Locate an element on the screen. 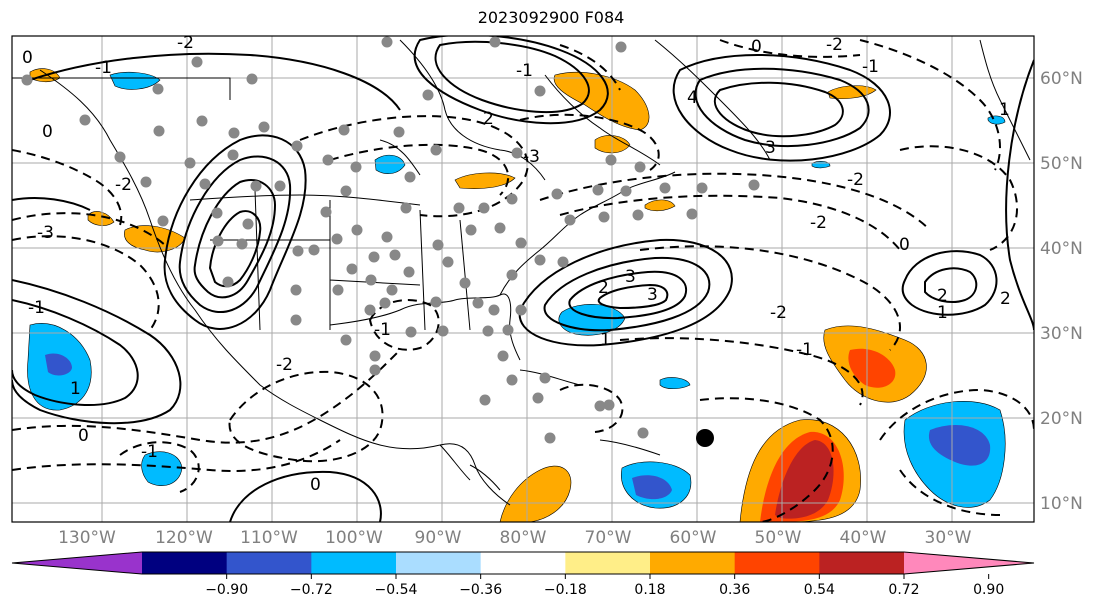 The width and height of the screenshot is (1102, 613). latitude-label: 10°N is located at coordinates (1061, 504).